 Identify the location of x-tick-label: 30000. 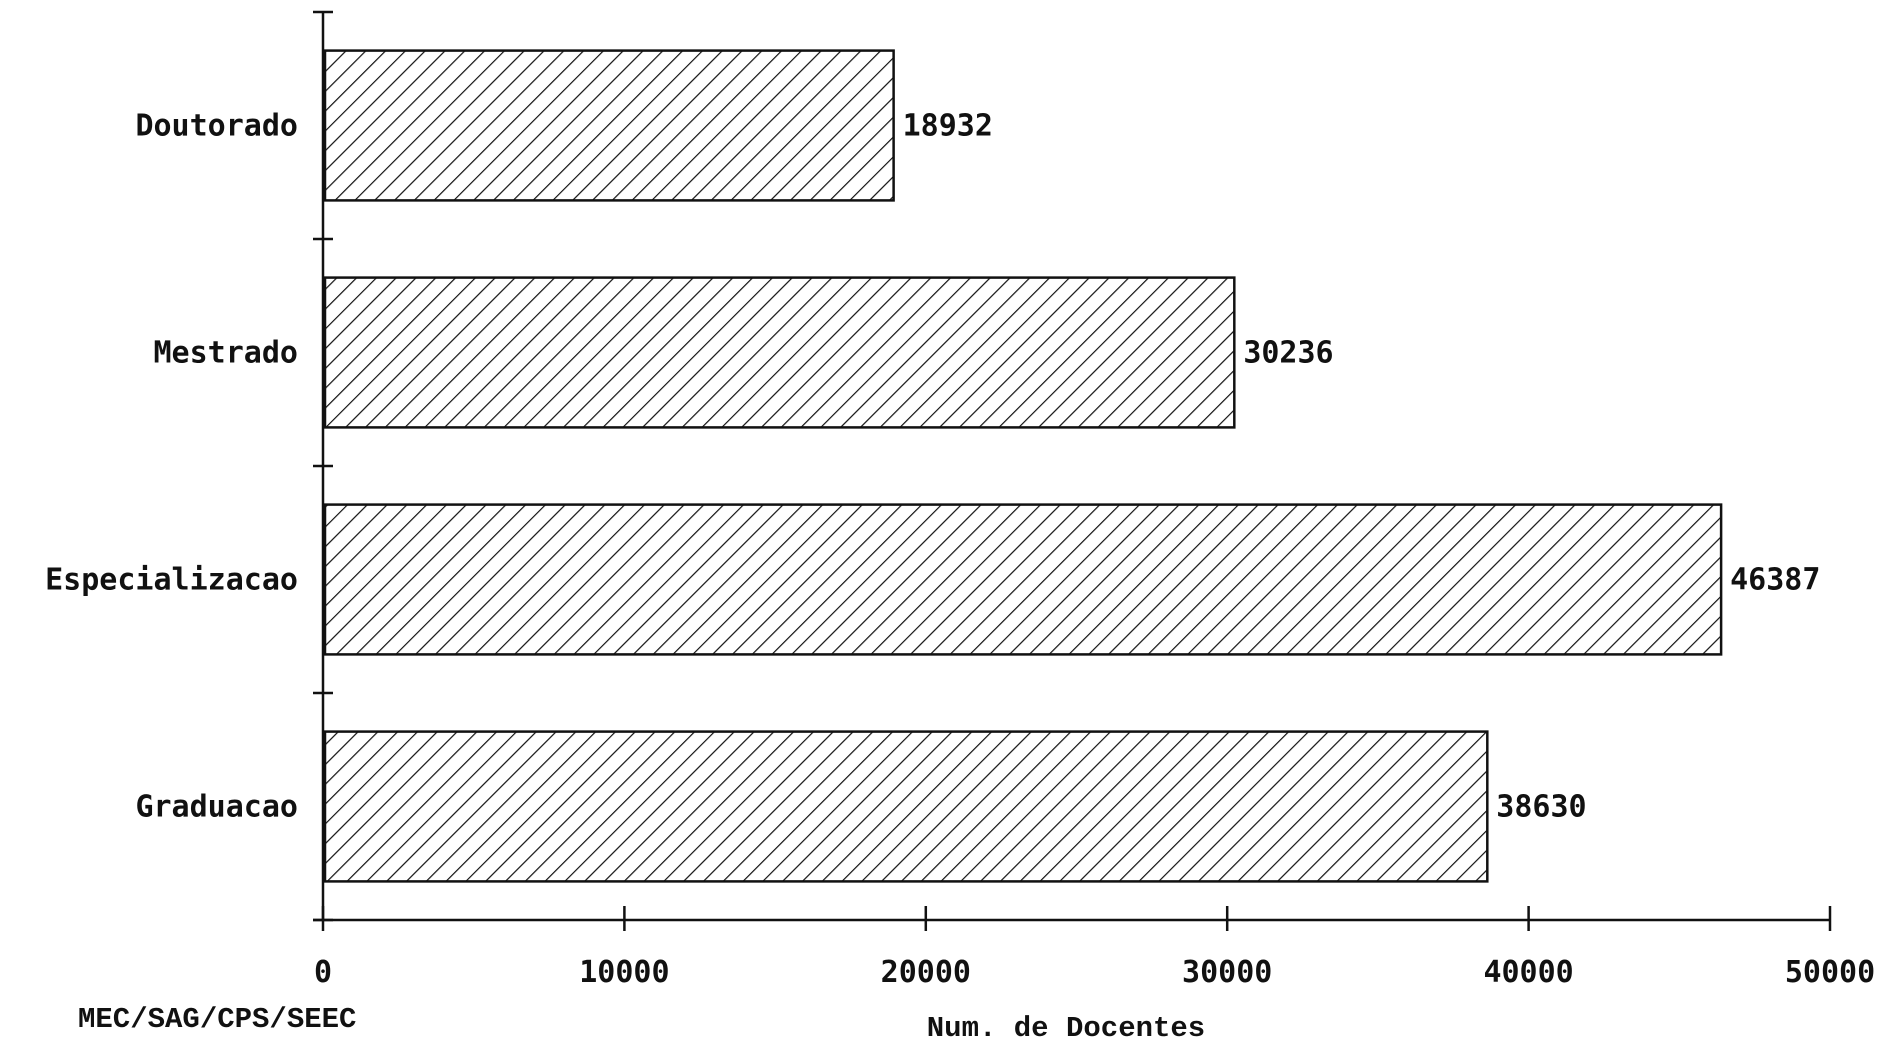
(1227, 972).